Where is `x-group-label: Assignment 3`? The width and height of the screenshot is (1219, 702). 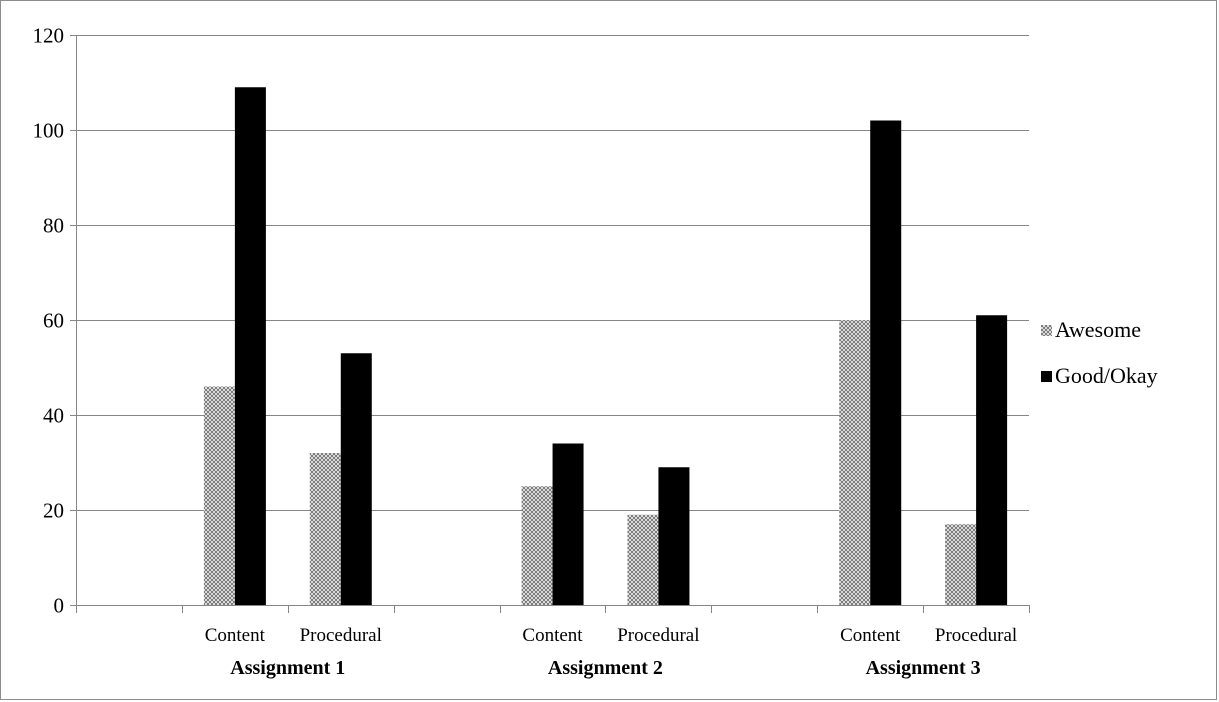 x-group-label: Assignment 3 is located at coordinates (923, 668).